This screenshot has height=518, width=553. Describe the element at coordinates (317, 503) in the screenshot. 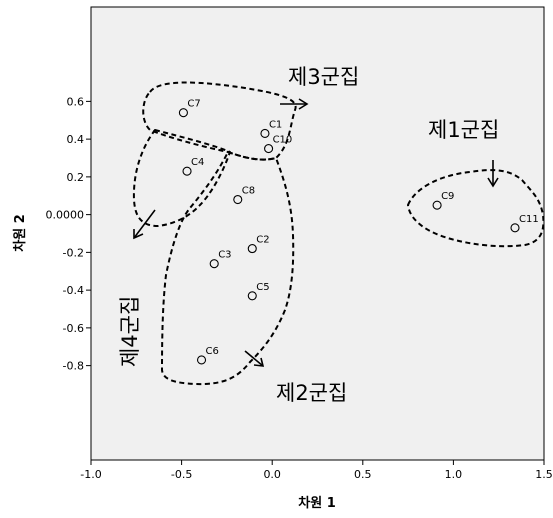

I see `x-axis-title: 차원 1` at that location.